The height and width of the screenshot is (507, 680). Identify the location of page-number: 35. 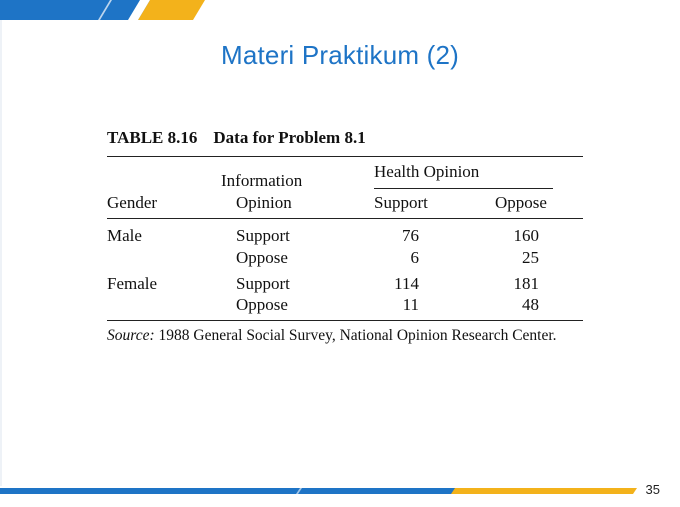
(652, 489).